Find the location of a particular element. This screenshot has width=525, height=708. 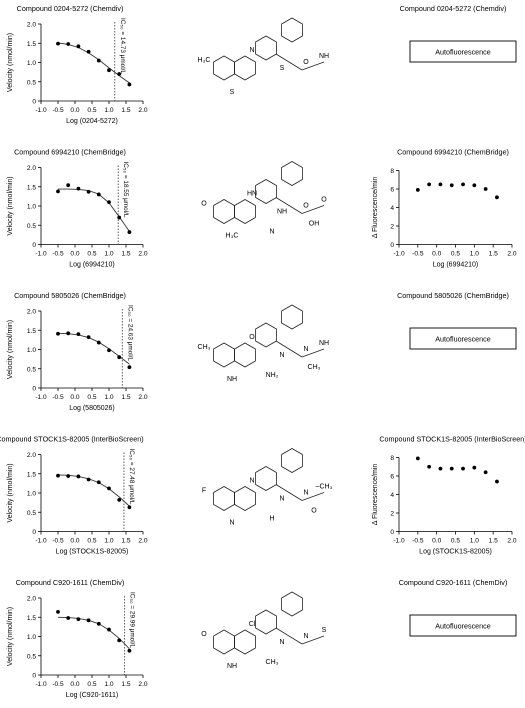

y-tick-label: 8 is located at coordinates (392, 458).